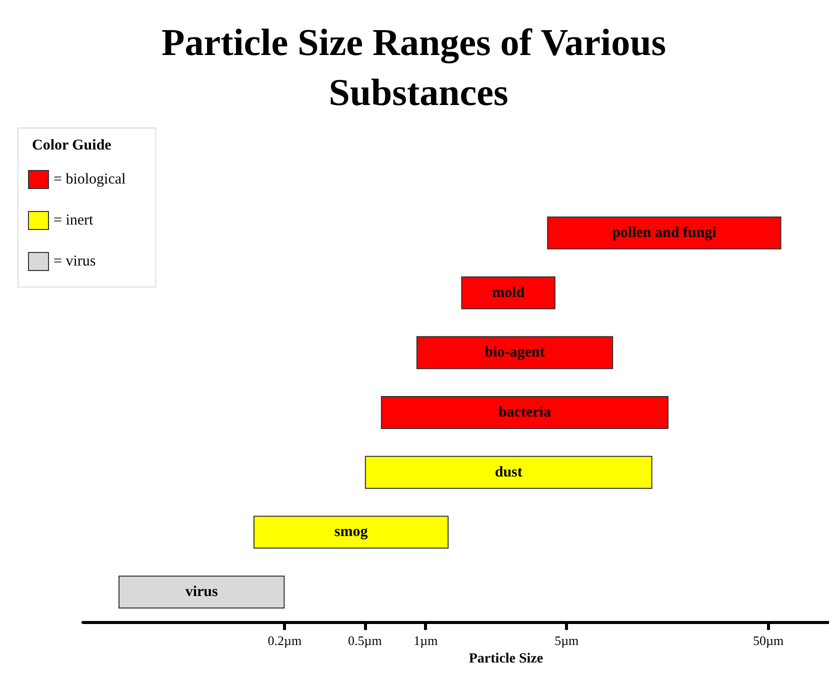 The height and width of the screenshot is (690, 837). What do you see at coordinates (426, 640) in the screenshot?
I see `x-tick-label: 1µm` at bounding box center [426, 640].